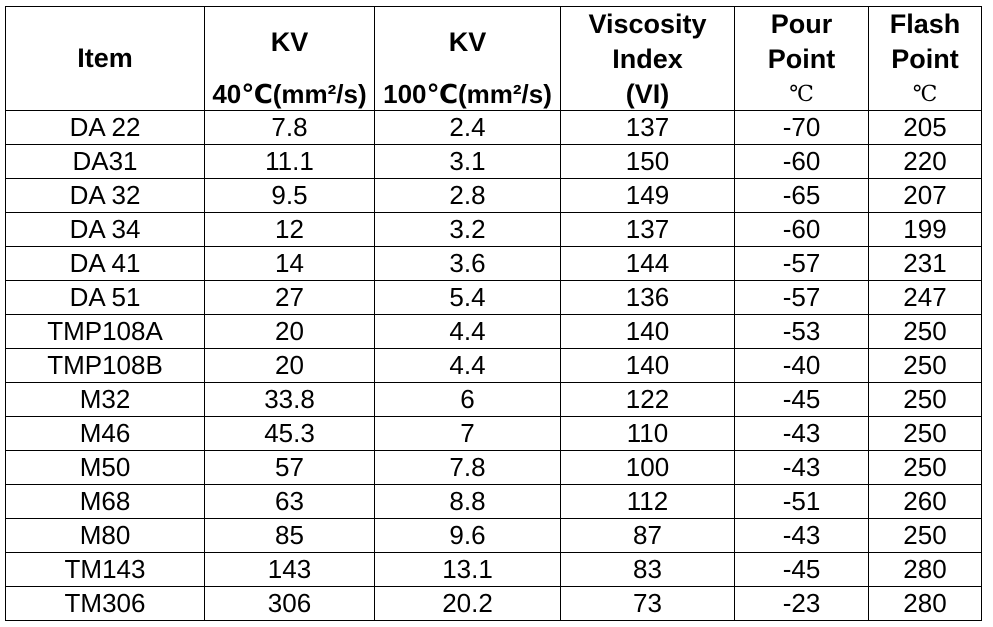 The height and width of the screenshot is (627, 993). What do you see at coordinates (105, 229) in the screenshot?
I see `cell-item: DA 34` at bounding box center [105, 229].